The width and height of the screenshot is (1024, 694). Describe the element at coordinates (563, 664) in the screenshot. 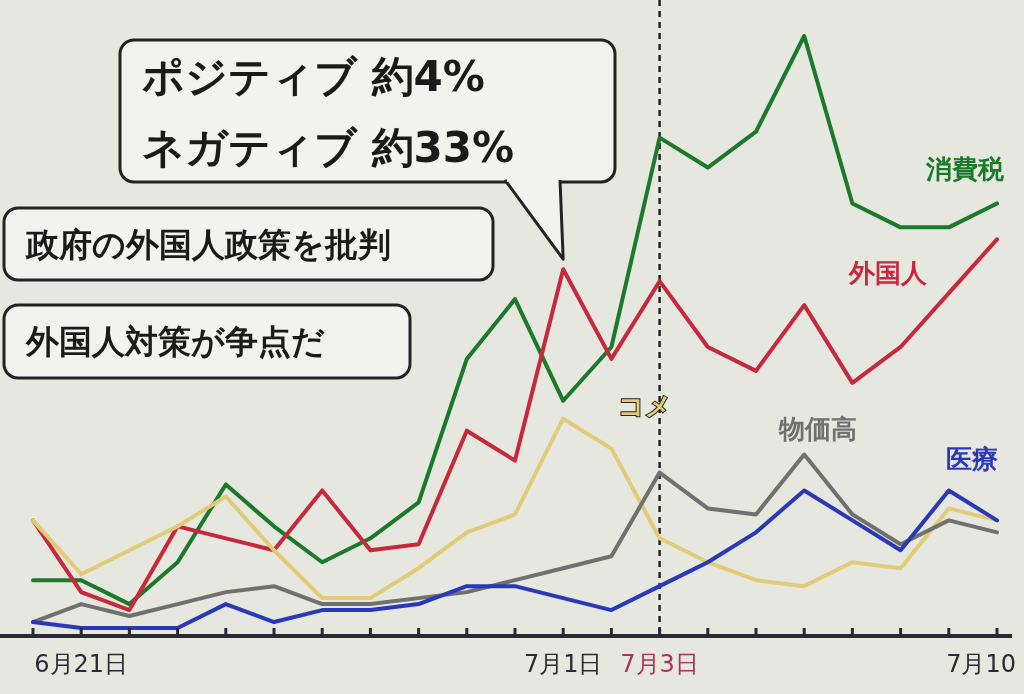

I see `x-tick-label: 7月1日` at that location.